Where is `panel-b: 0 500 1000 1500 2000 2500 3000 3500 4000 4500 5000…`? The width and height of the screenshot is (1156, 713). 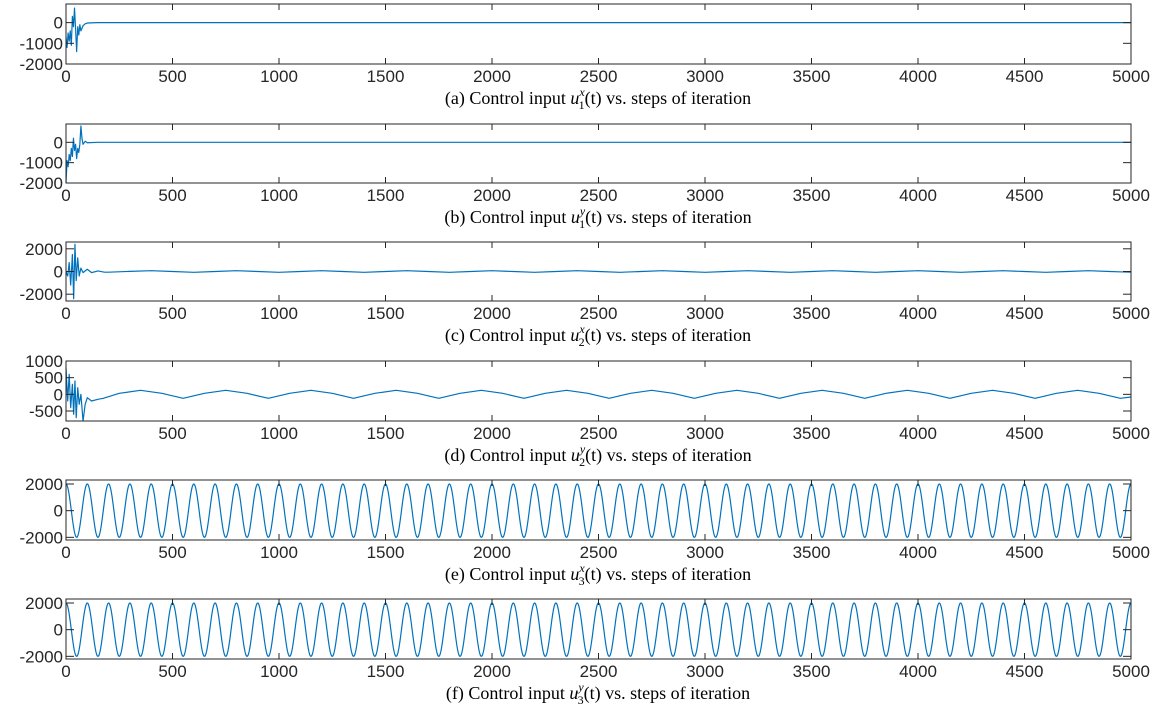
panel-b: 0 500 1000 1500 2000 2500 3000 3500 4000 4500 5000… is located at coordinates (585, 177).